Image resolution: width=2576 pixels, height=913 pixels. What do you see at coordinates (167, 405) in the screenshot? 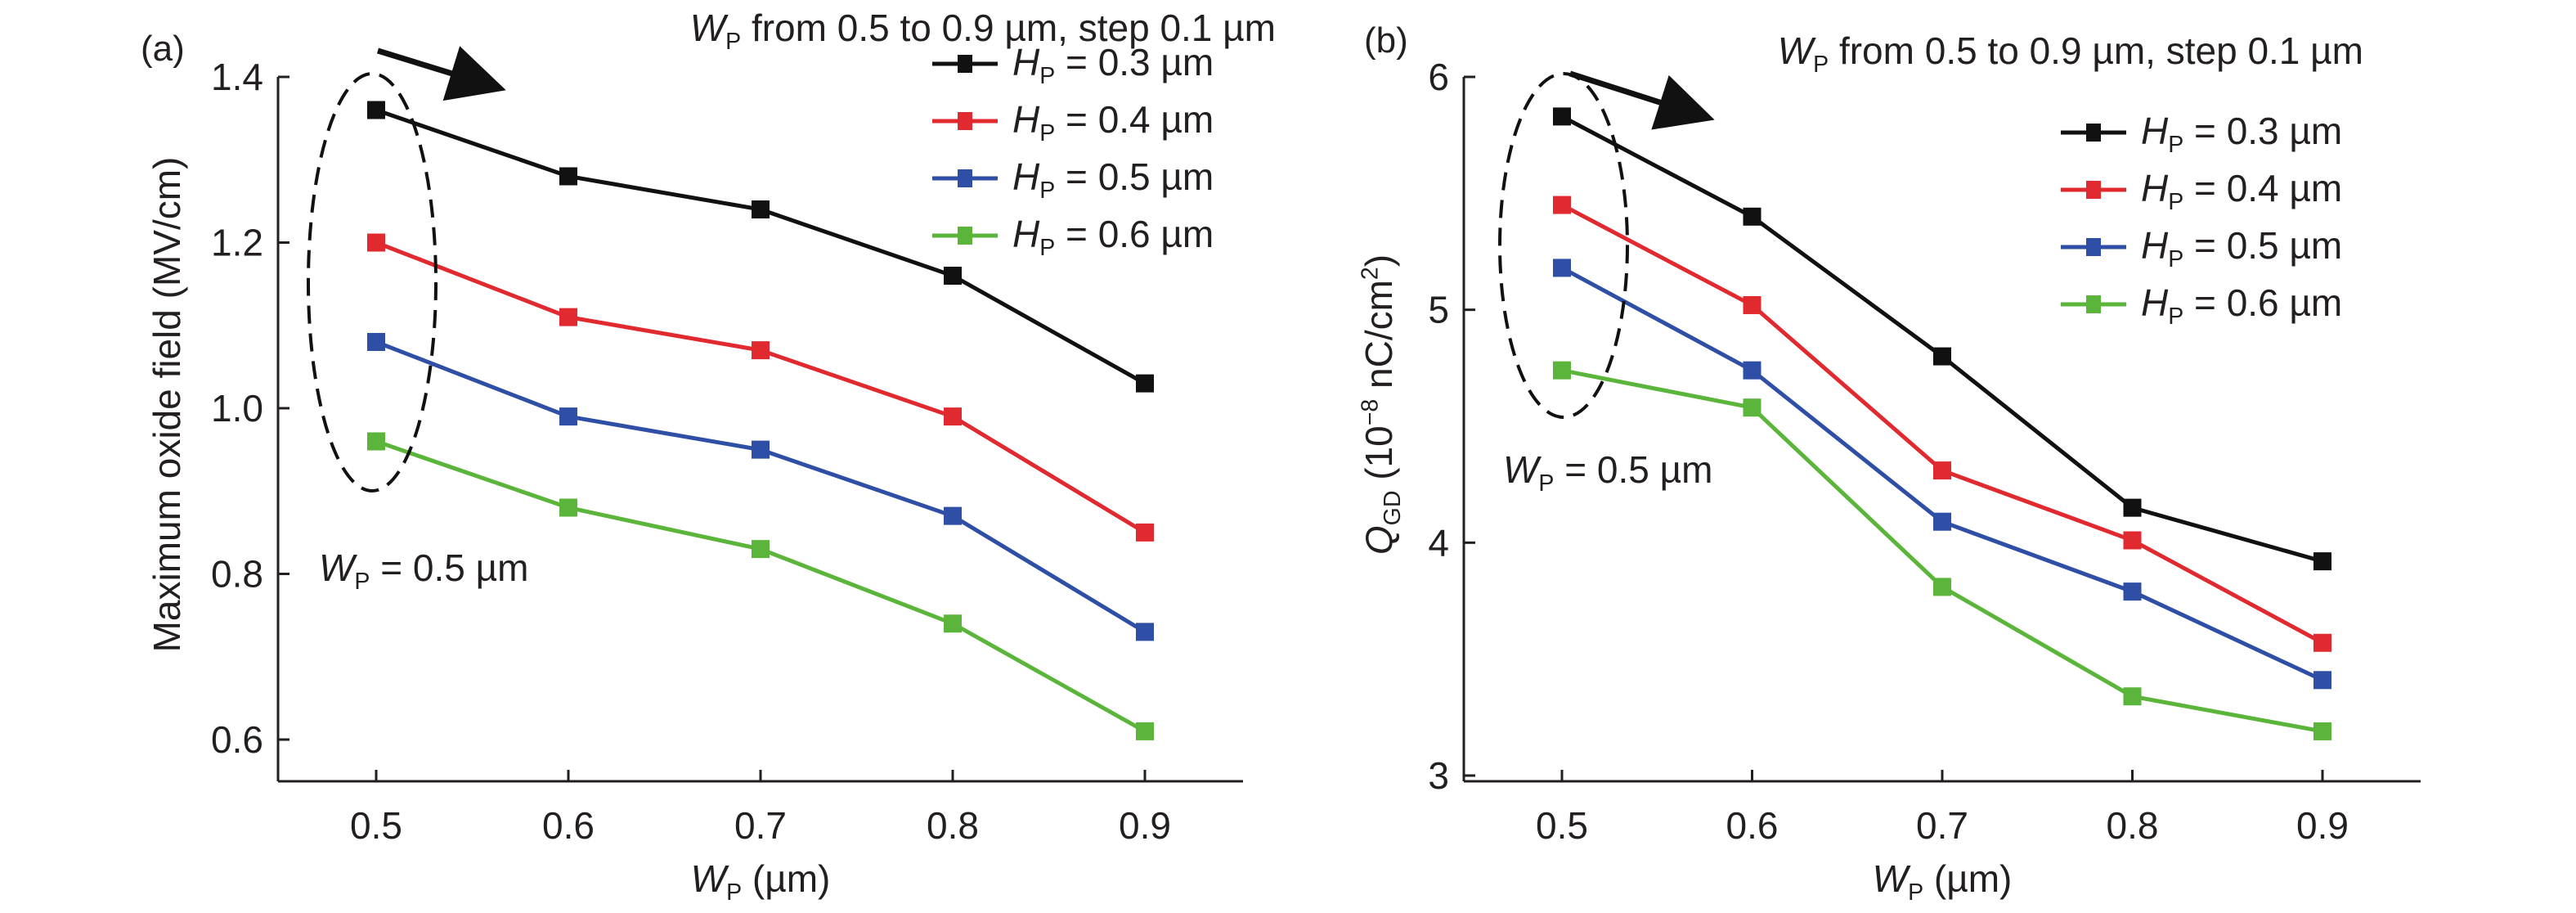
I see `y-axis-label-group: Maximum oxide field (MV/cm)` at bounding box center [167, 405].